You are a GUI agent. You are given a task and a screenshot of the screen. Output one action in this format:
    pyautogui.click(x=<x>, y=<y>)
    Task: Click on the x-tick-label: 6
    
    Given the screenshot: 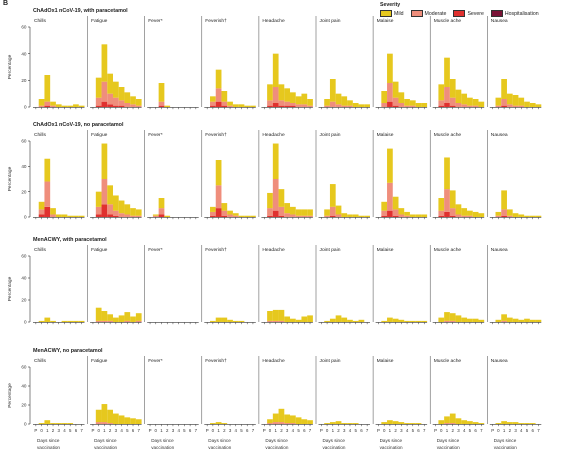 What is the action you would take?
    pyautogui.click(x=247, y=430)
    